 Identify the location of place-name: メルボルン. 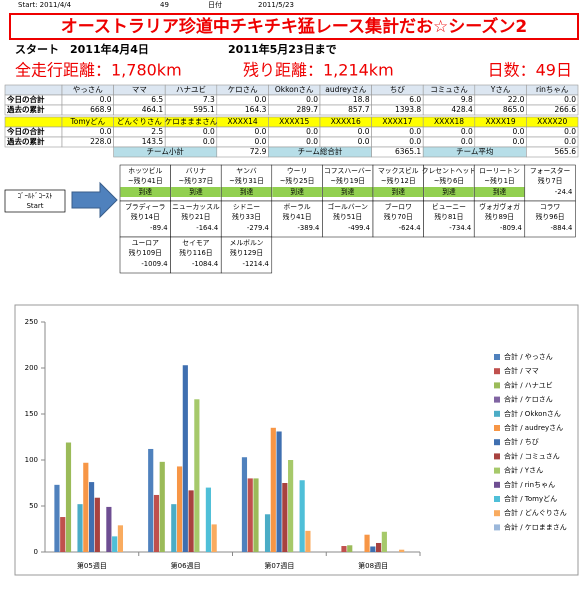
(247, 243).